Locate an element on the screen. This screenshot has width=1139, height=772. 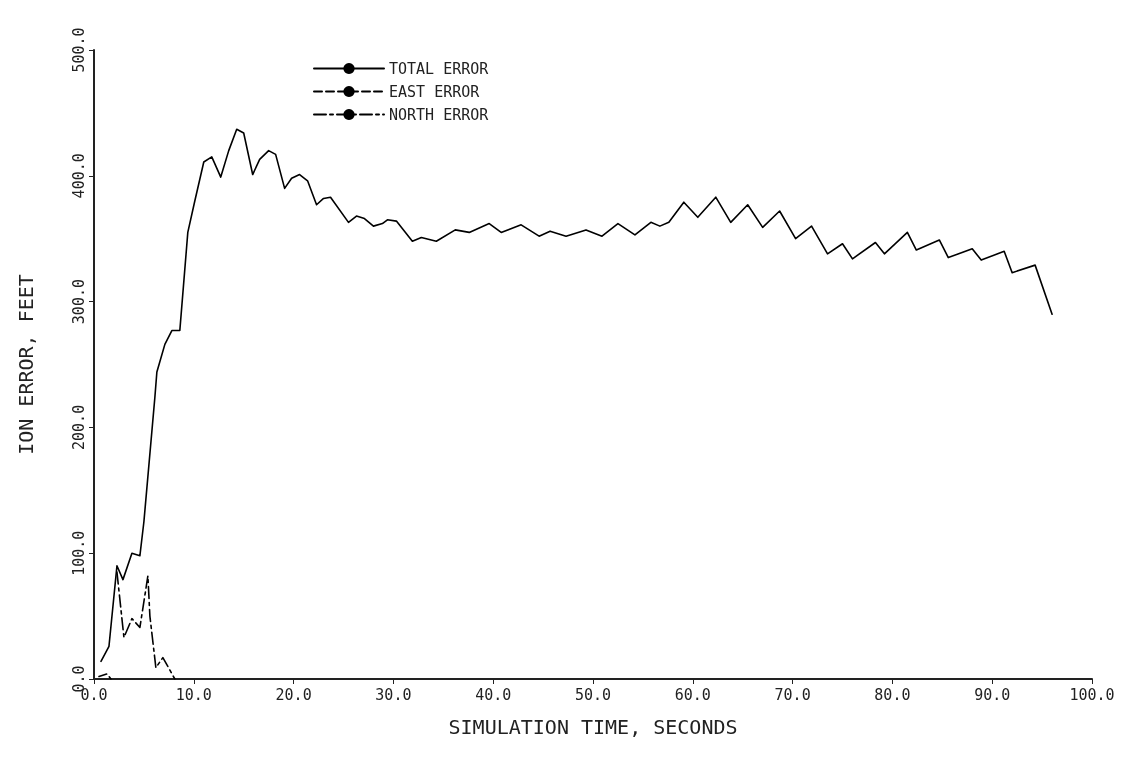
x-tick-label: 60.0 is located at coordinates (692, 694).